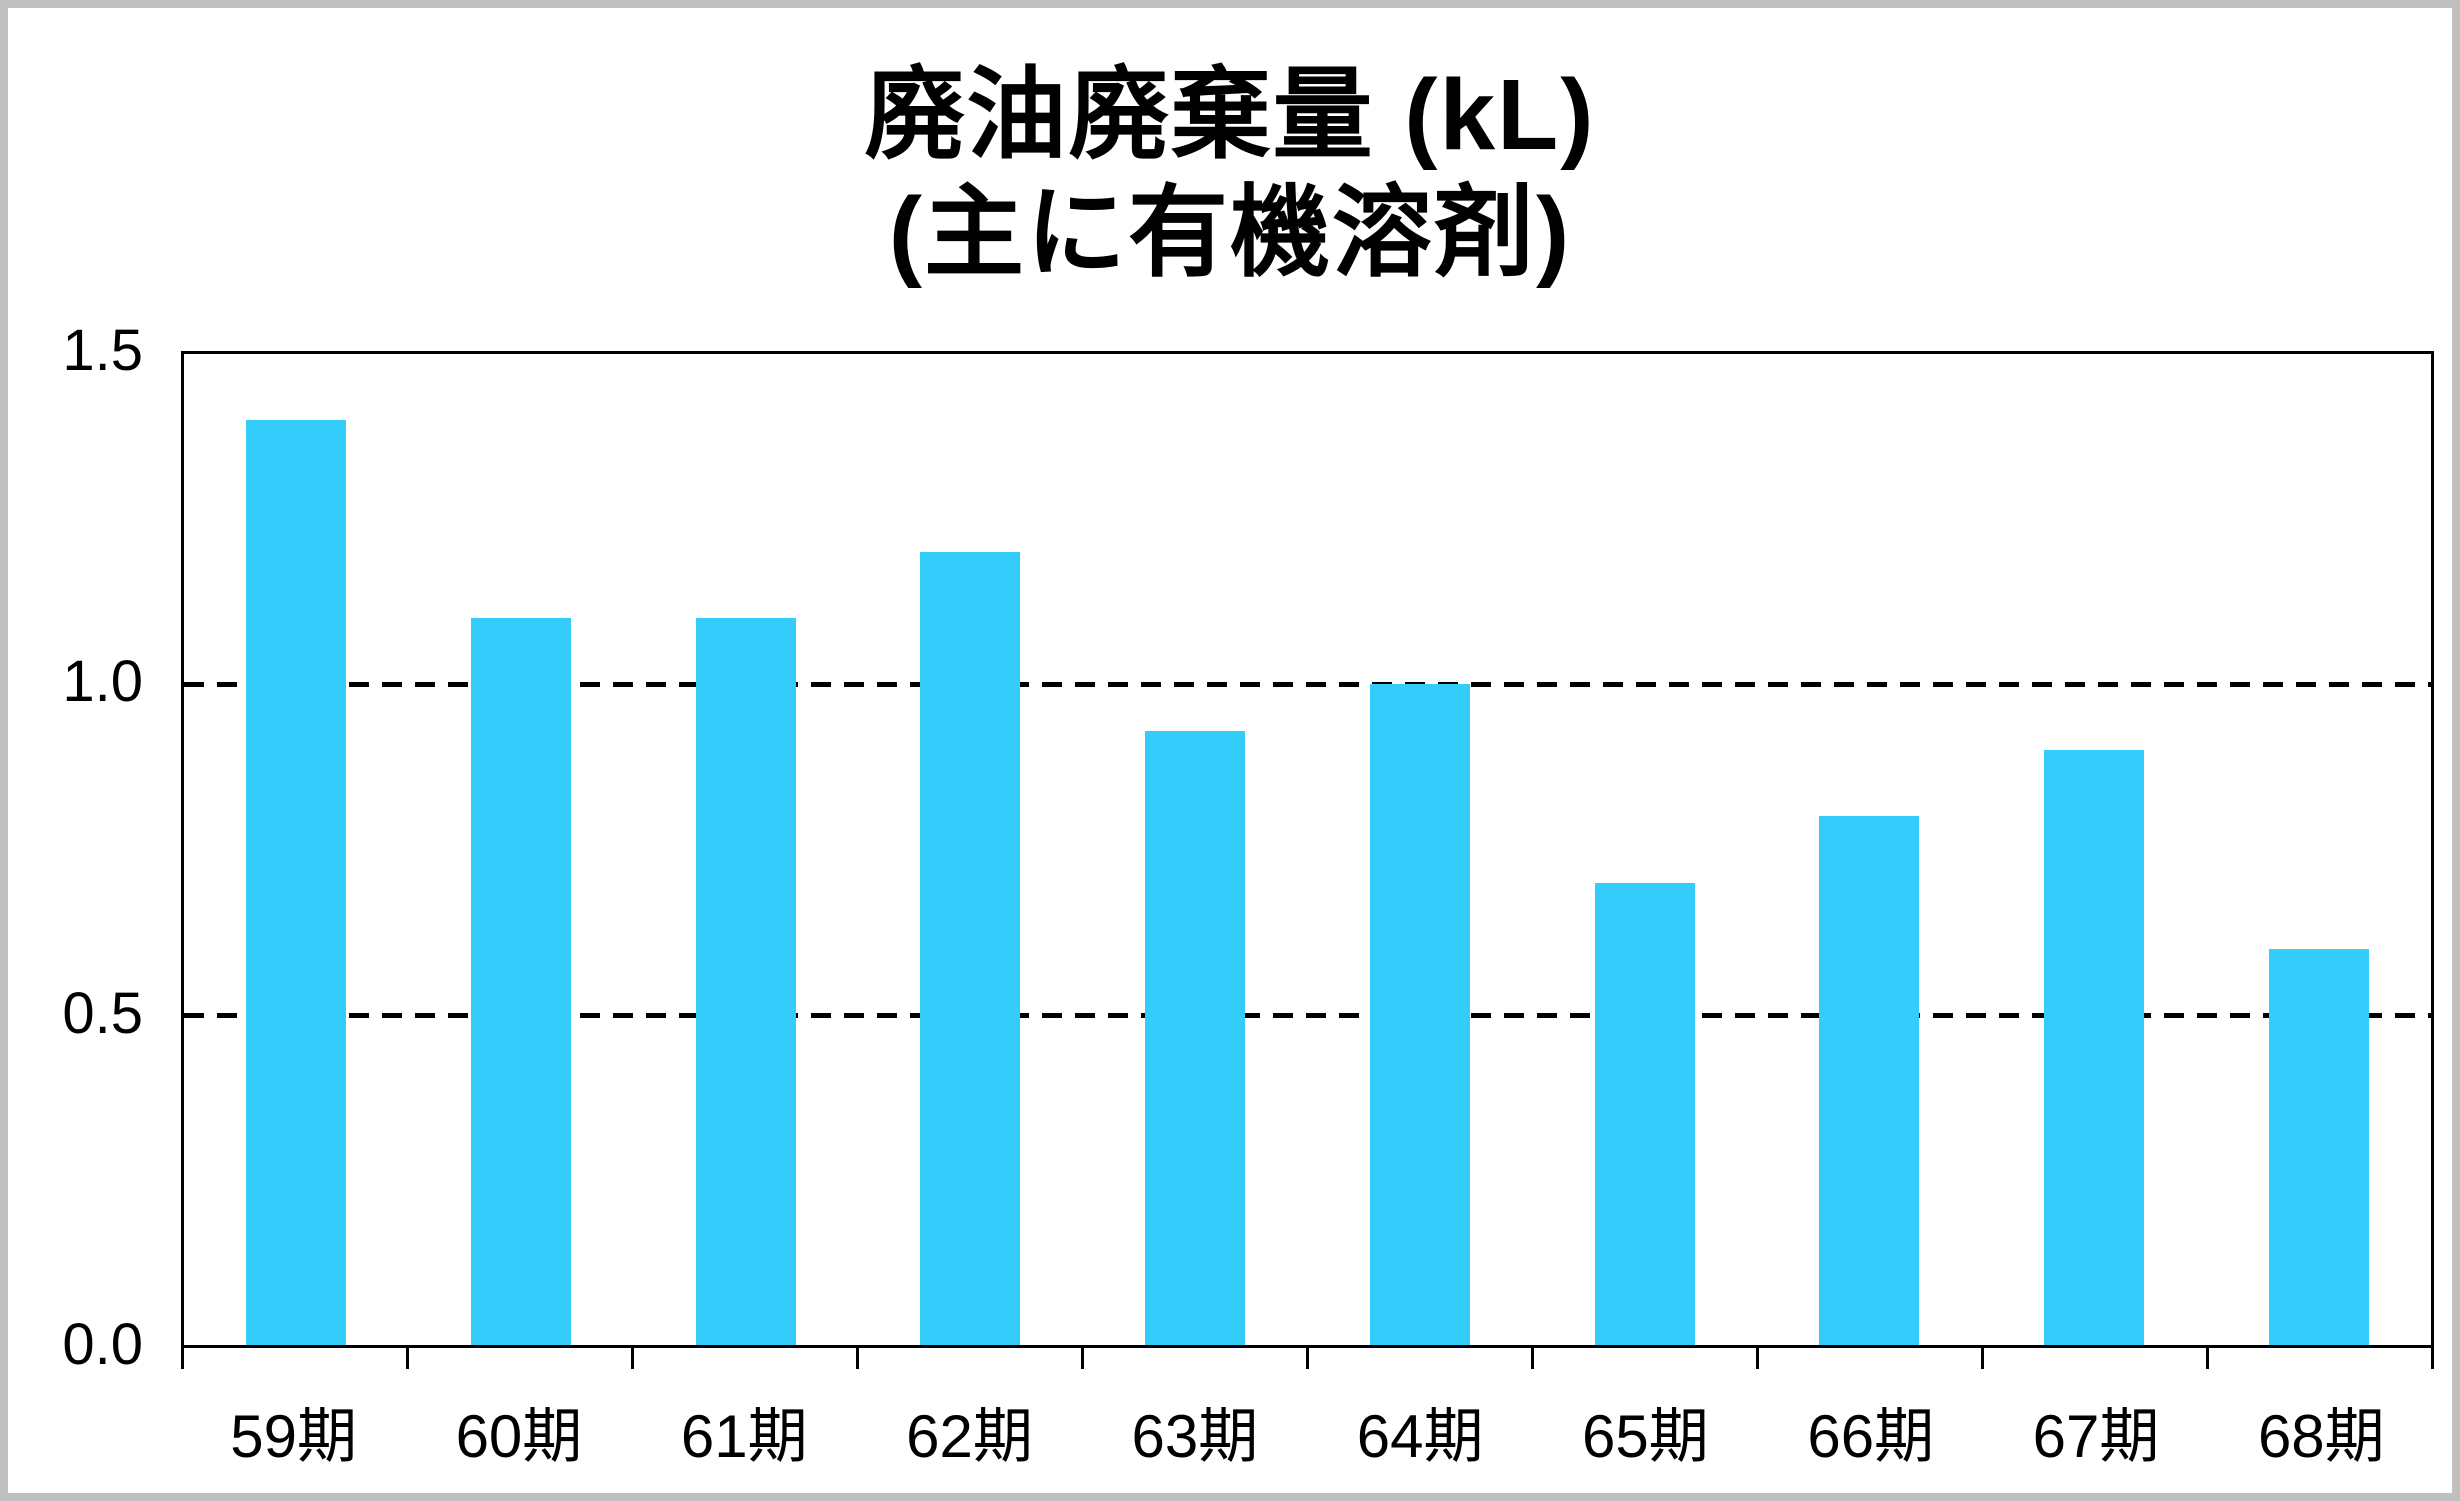  Describe the element at coordinates (102, 350) in the screenshot. I see `y-label-1.5: 1.5` at that location.